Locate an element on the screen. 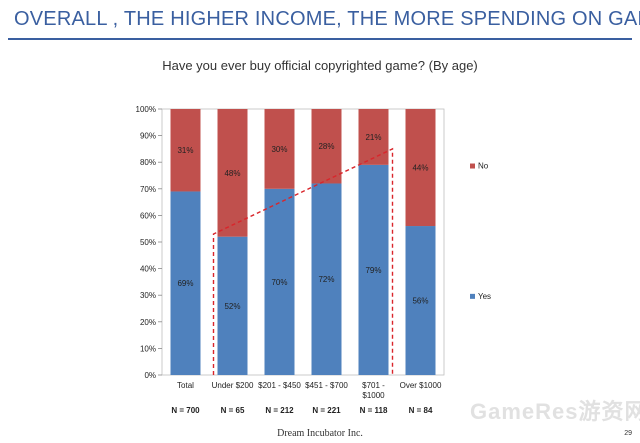 This screenshot has width=640, height=443. sample-size-label: N = 84 is located at coordinates (421, 410).